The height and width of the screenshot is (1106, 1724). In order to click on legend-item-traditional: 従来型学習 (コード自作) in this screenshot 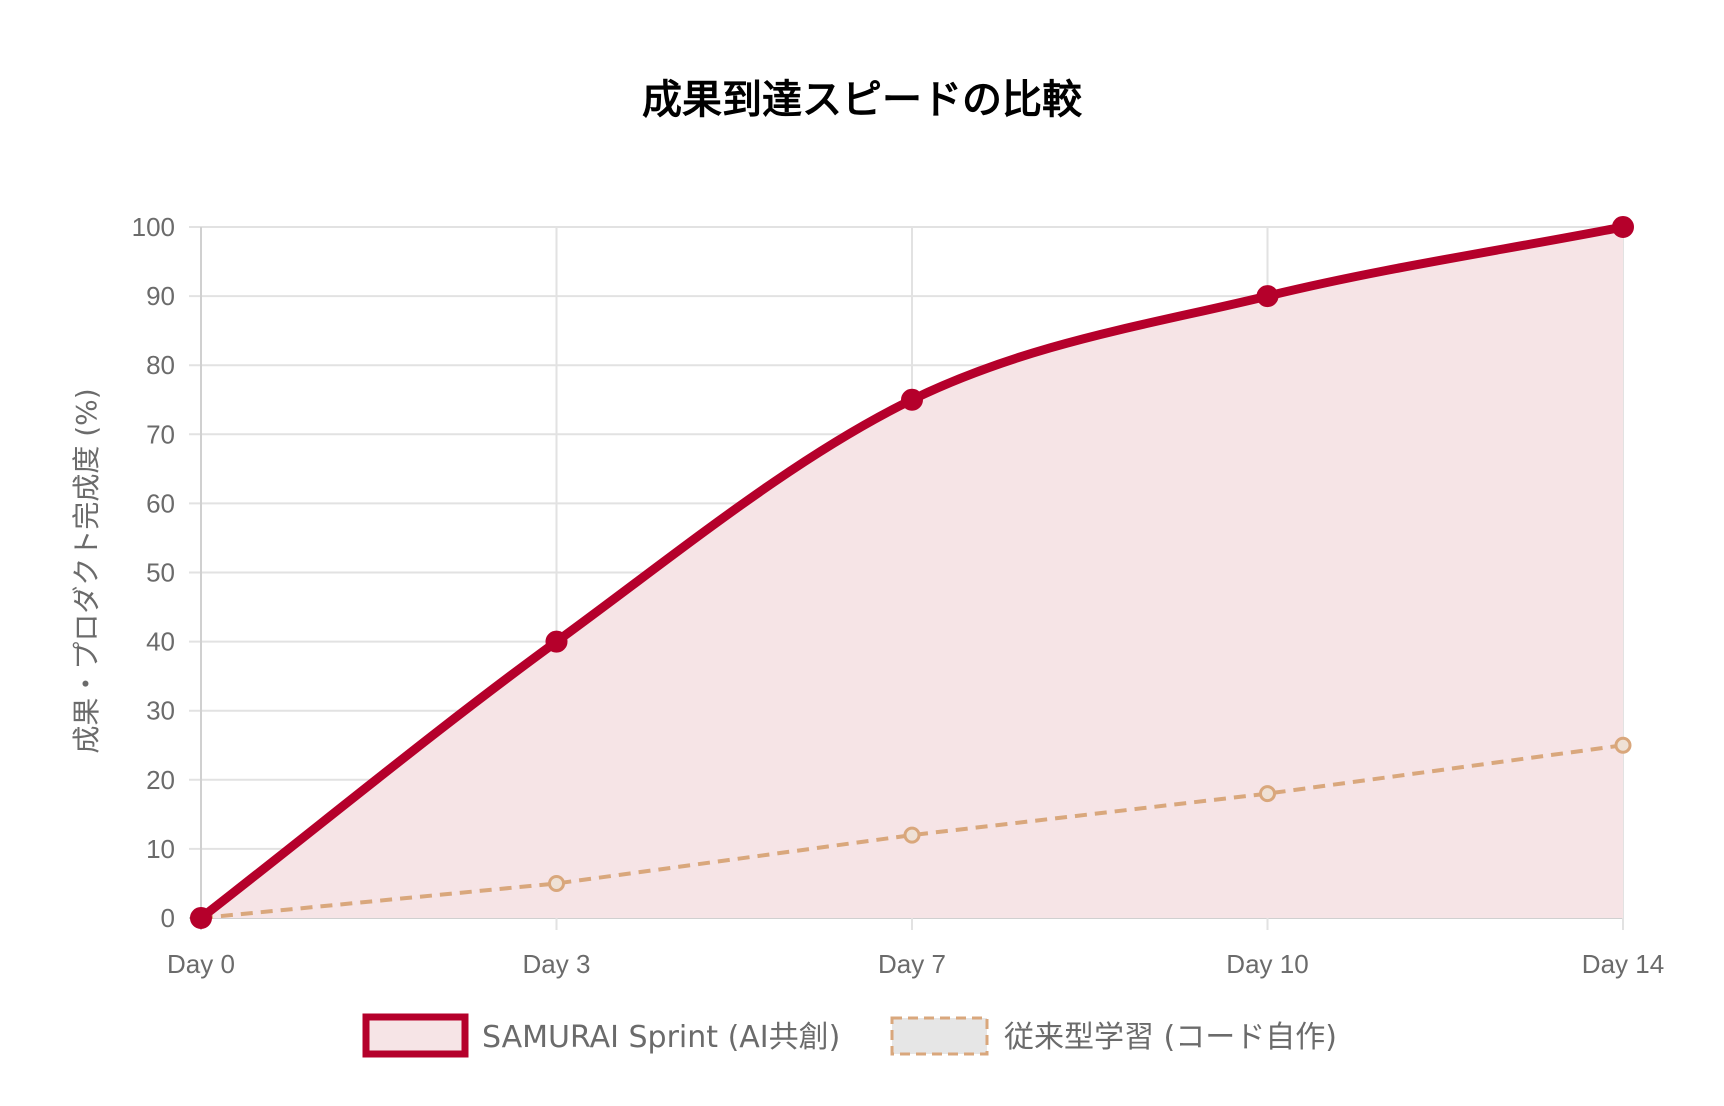, I will do `click(1113, 1036)`.